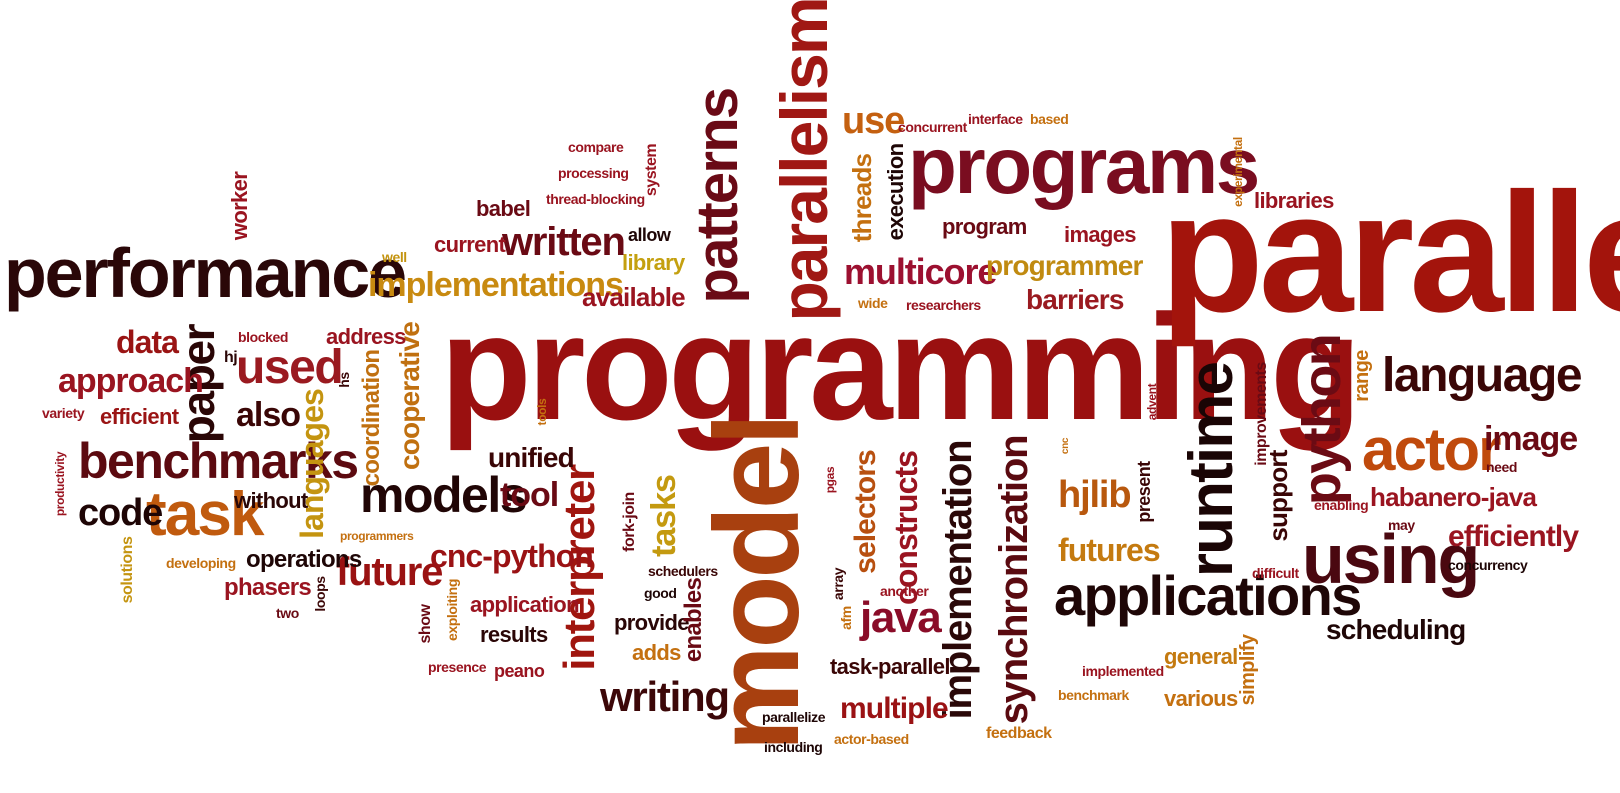 The image size is (1620, 793). Describe the element at coordinates (683, 571) in the screenshot. I see `word-schedulers: schedulers` at that location.